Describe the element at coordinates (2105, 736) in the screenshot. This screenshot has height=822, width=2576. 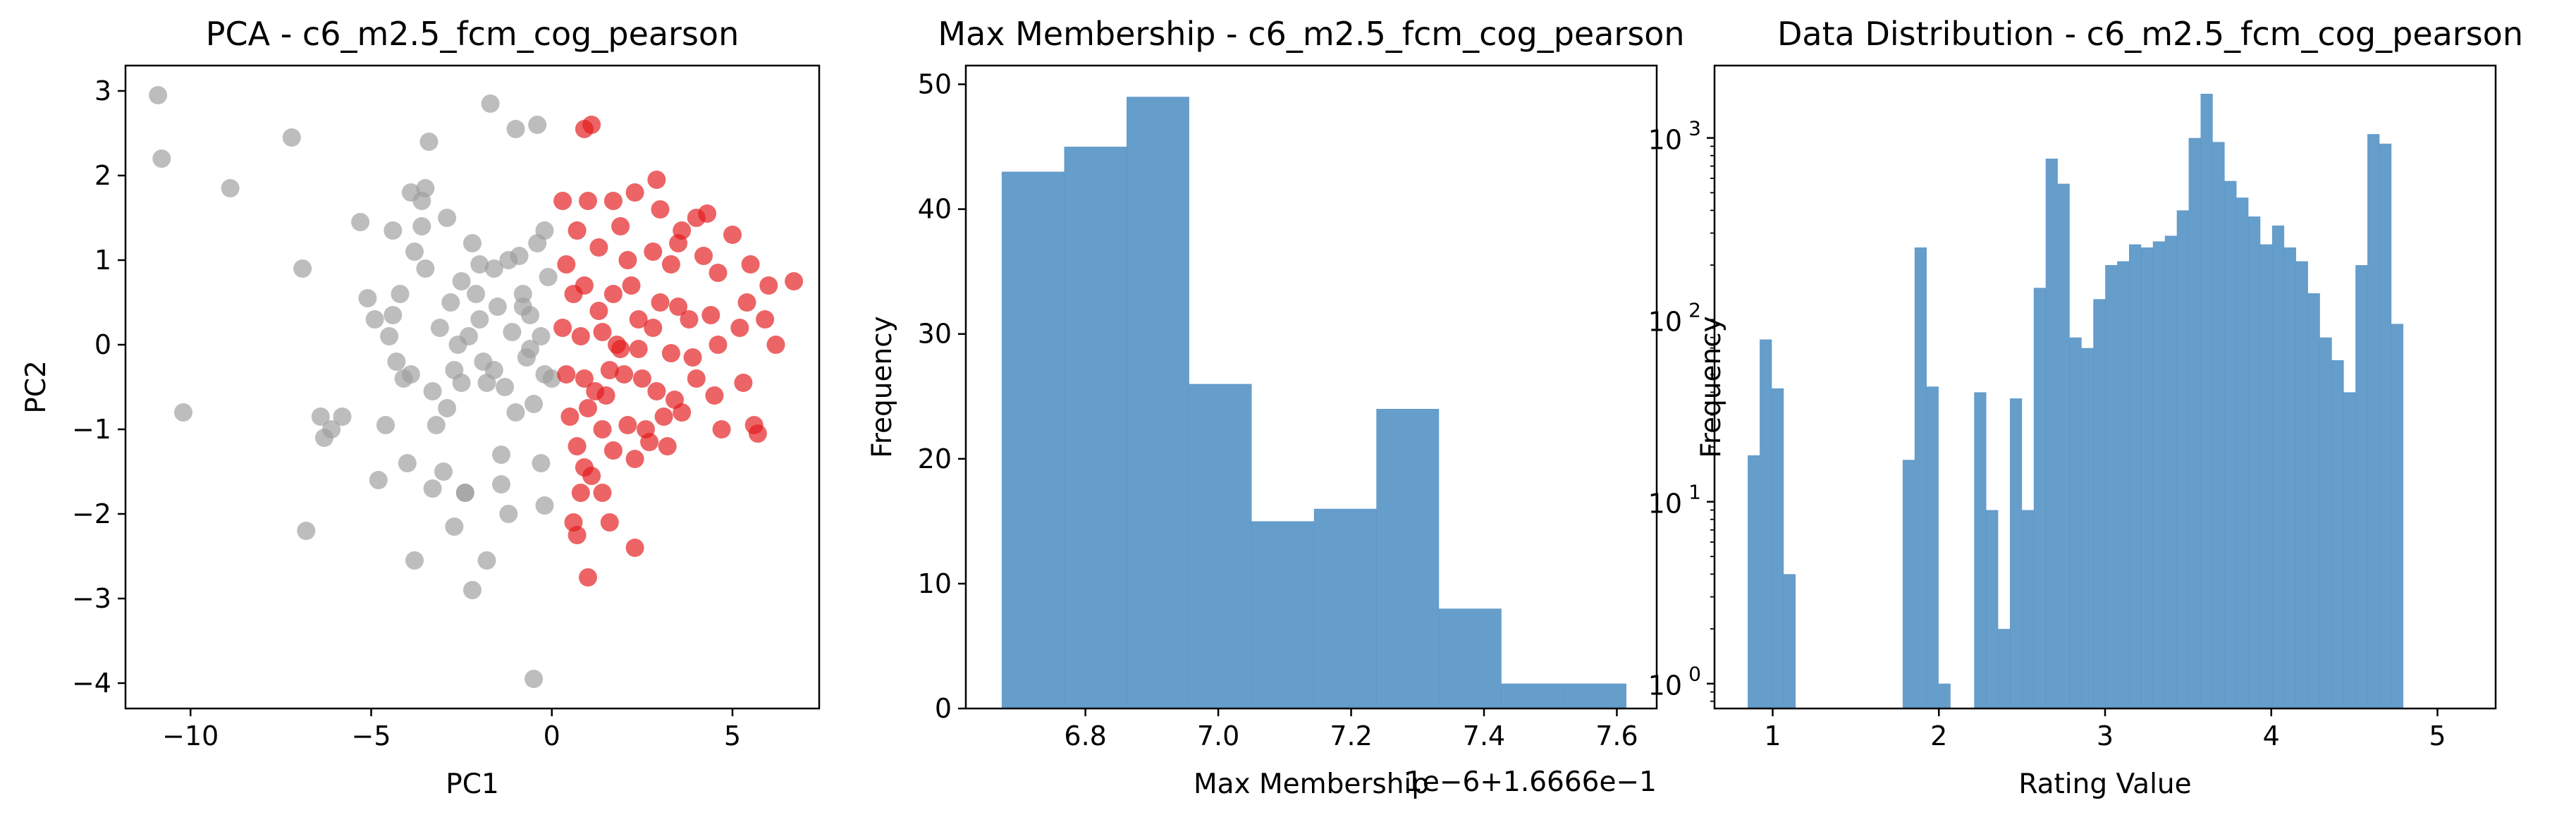
I see `data-distribution-x-tick-label: 3` at that location.